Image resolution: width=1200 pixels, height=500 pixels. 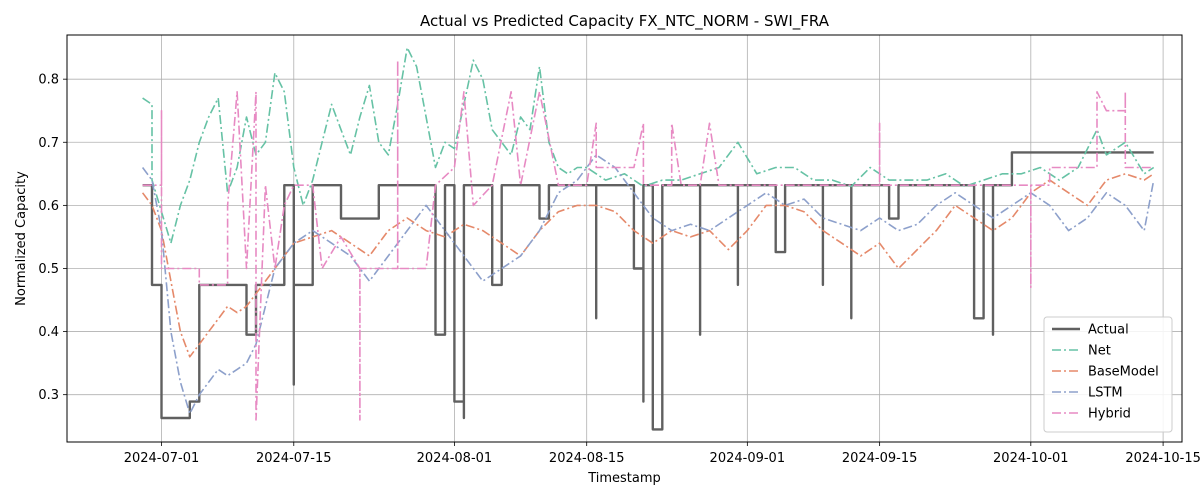 What do you see at coordinates (1031, 458) in the screenshot?
I see `x-tick-label: 2024-10-01` at bounding box center [1031, 458].